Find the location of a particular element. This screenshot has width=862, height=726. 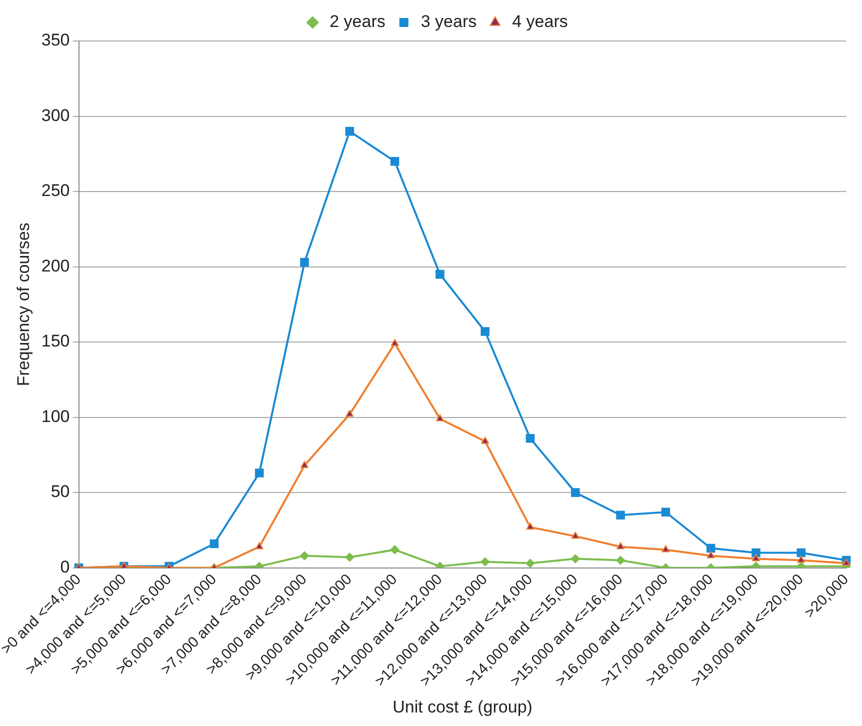

y-tick-label: 50 is located at coordinates (60, 492).